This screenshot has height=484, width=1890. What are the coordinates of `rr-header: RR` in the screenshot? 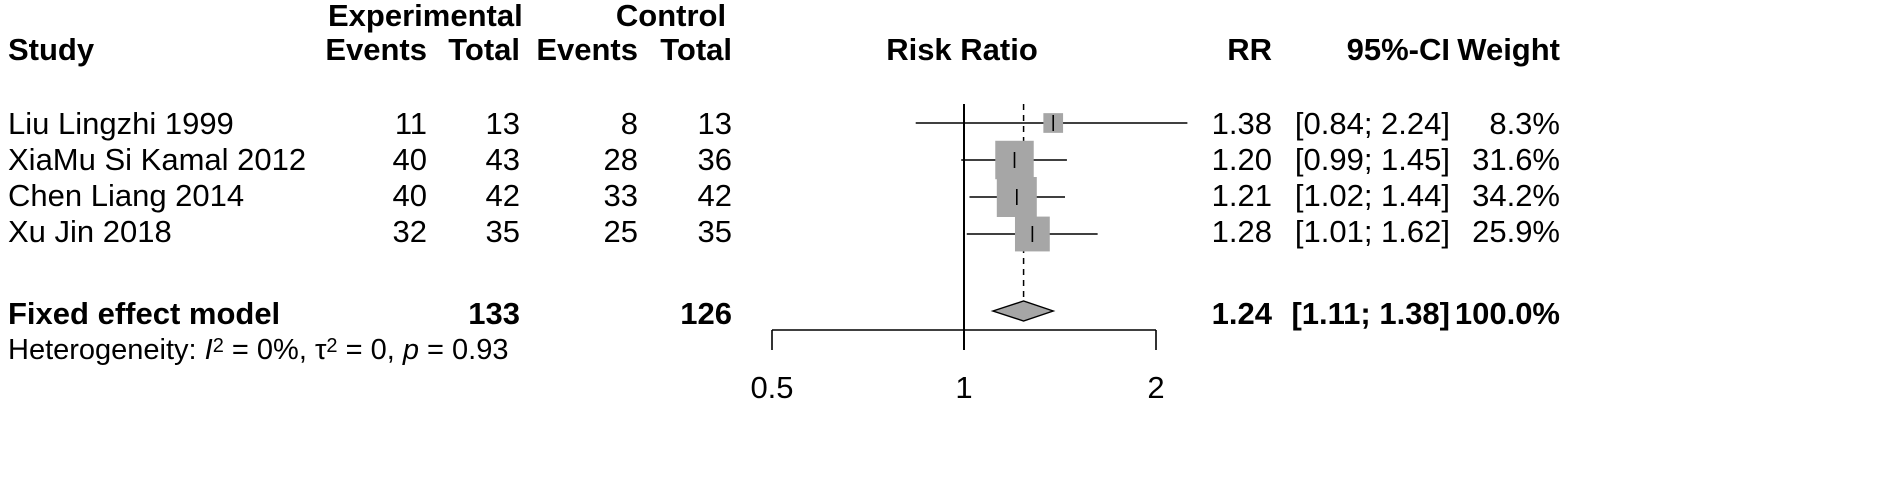 It's located at (1249, 49).